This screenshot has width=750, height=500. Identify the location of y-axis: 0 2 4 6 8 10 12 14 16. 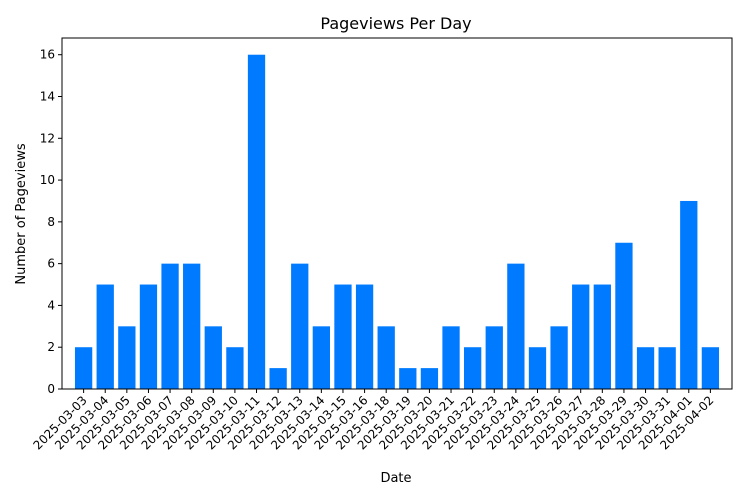
(51, 222).